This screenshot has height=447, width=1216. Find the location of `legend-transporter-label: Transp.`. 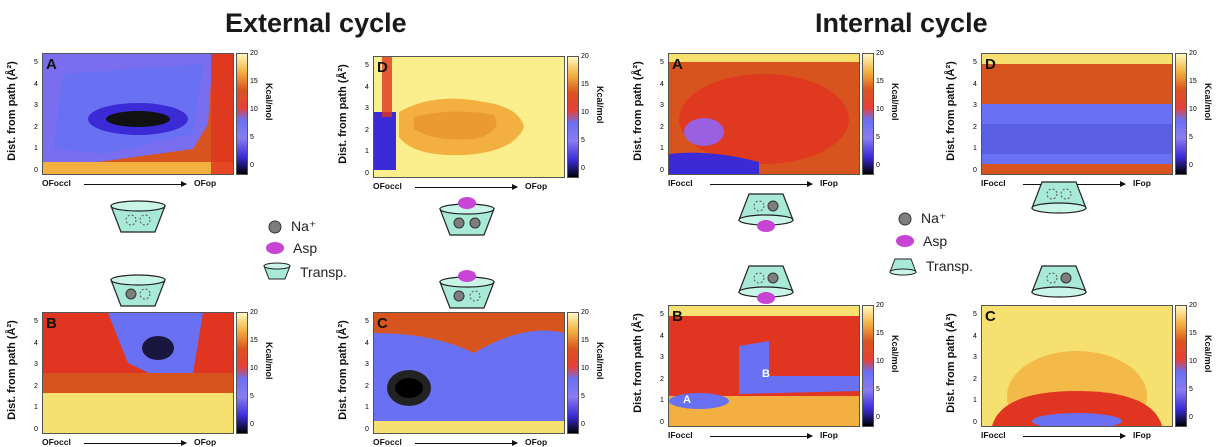

legend-transporter-label: Transp. is located at coordinates (323, 272).